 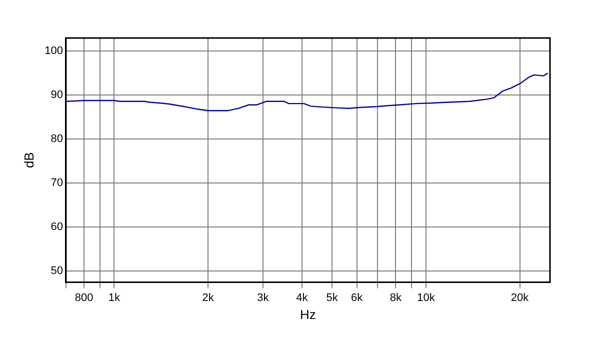 I want to click on y-tick-label: 70, so click(x=56, y=183).